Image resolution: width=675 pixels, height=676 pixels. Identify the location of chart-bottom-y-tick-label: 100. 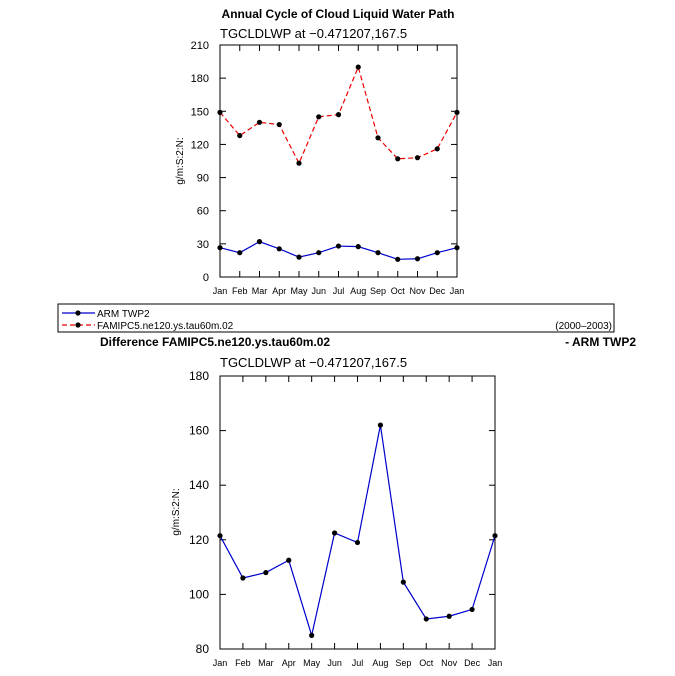
(199, 594).